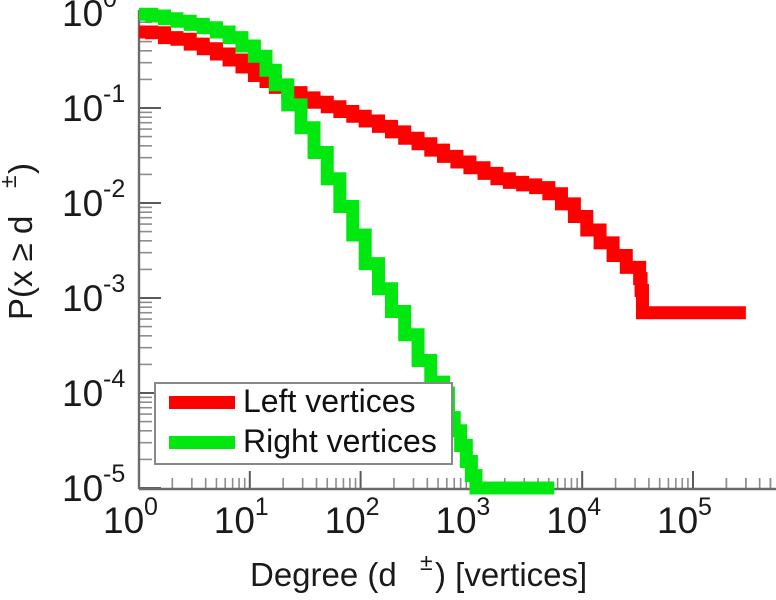 Image resolution: width=776 pixels, height=600 pixels. What do you see at coordinates (705, 507) in the screenshot?
I see `x-tick-label-exponent: 5` at bounding box center [705, 507].